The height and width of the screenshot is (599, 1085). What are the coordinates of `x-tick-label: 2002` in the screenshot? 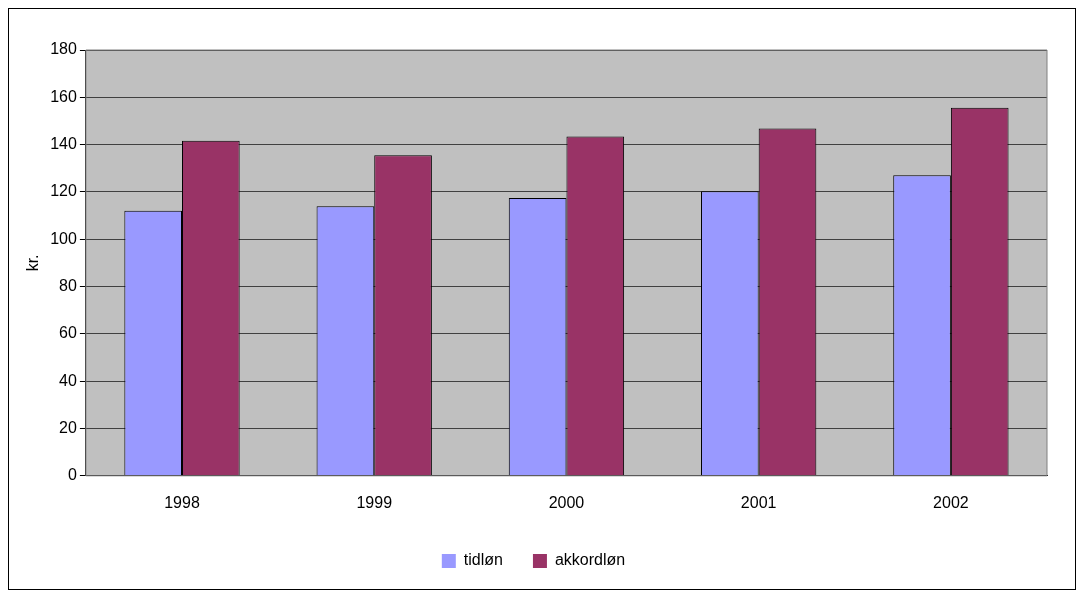 It's located at (951, 502).